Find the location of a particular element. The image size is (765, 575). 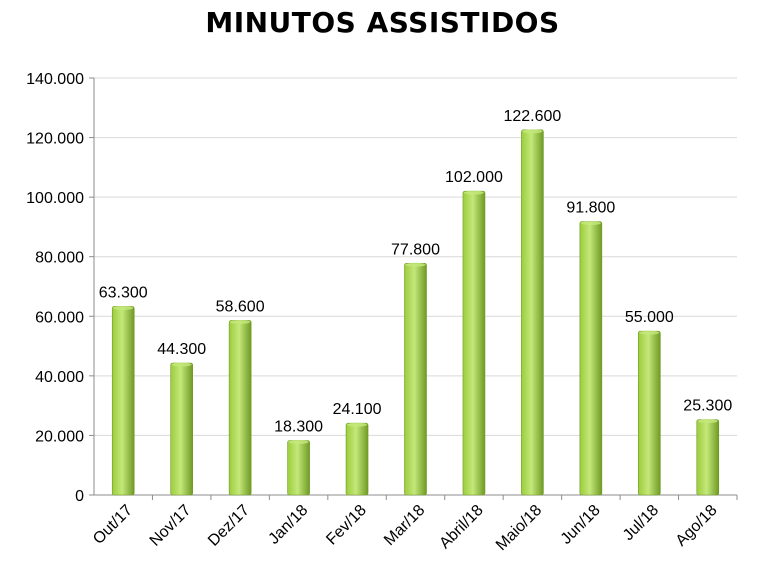

data-label: 24.100 is located at coordinates (357, 409).